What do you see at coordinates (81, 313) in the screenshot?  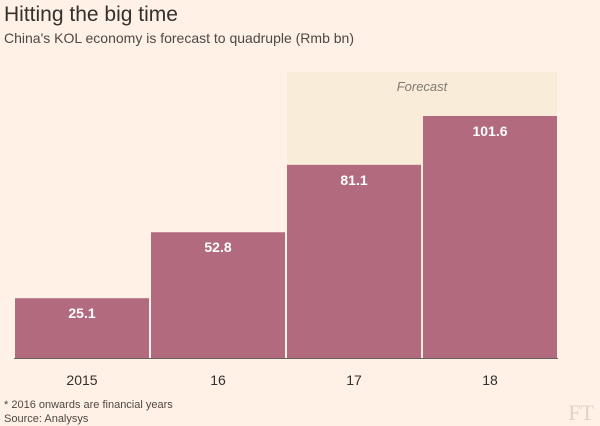 I see `data-label-2015: 25.1` at bounding box center [81, 313].